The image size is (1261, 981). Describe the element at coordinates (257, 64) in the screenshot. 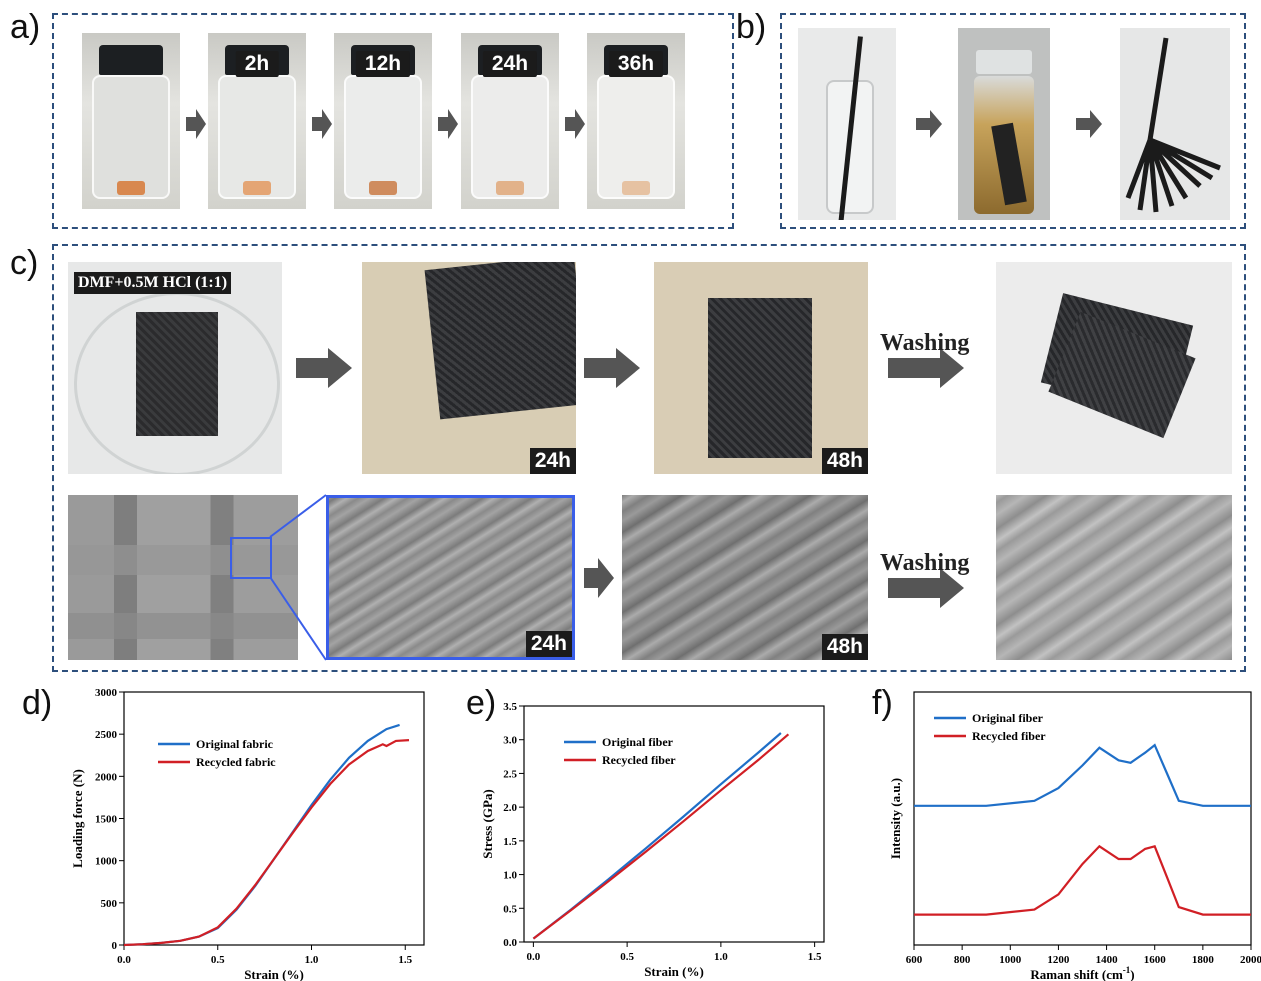

I see `time-label: 2h` at that location.